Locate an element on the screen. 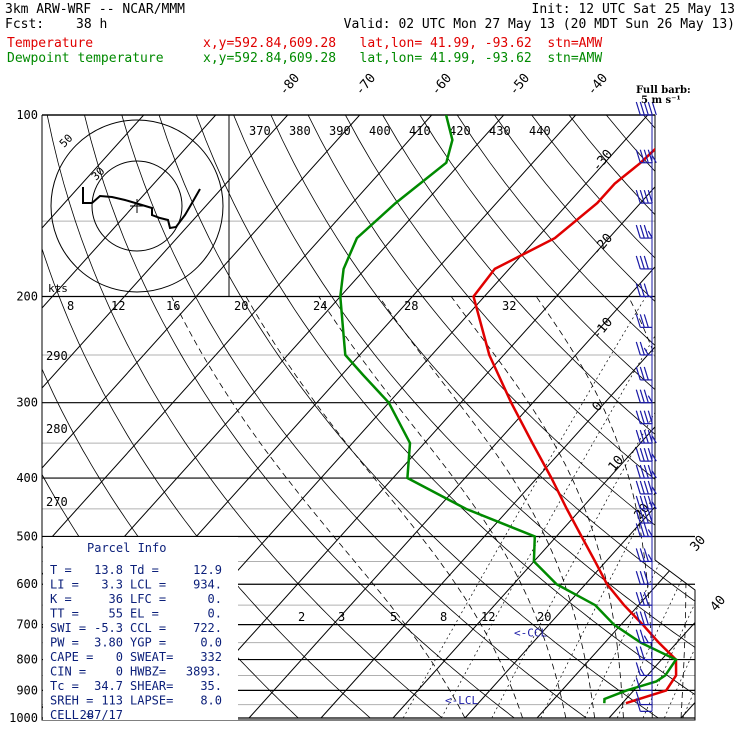 Image resolution: width=740 pixels, height=740 pixels. ccl-label: <-CCL is located at coordinates (530, 633).